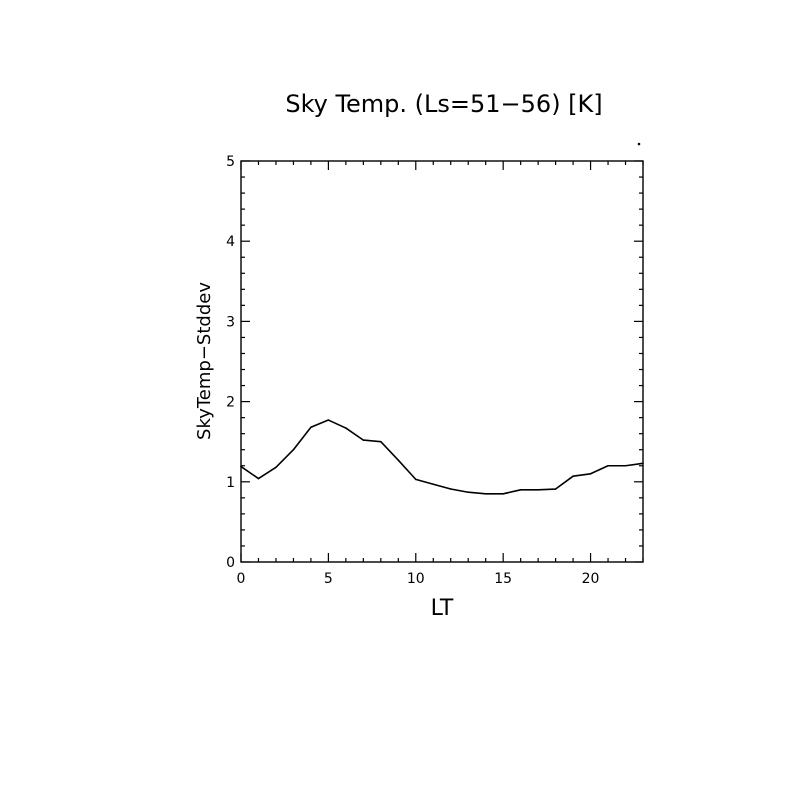 The height and width of the screenshot is (809, 804). I want to click on x-tick-label: 15, so click(503, 579).